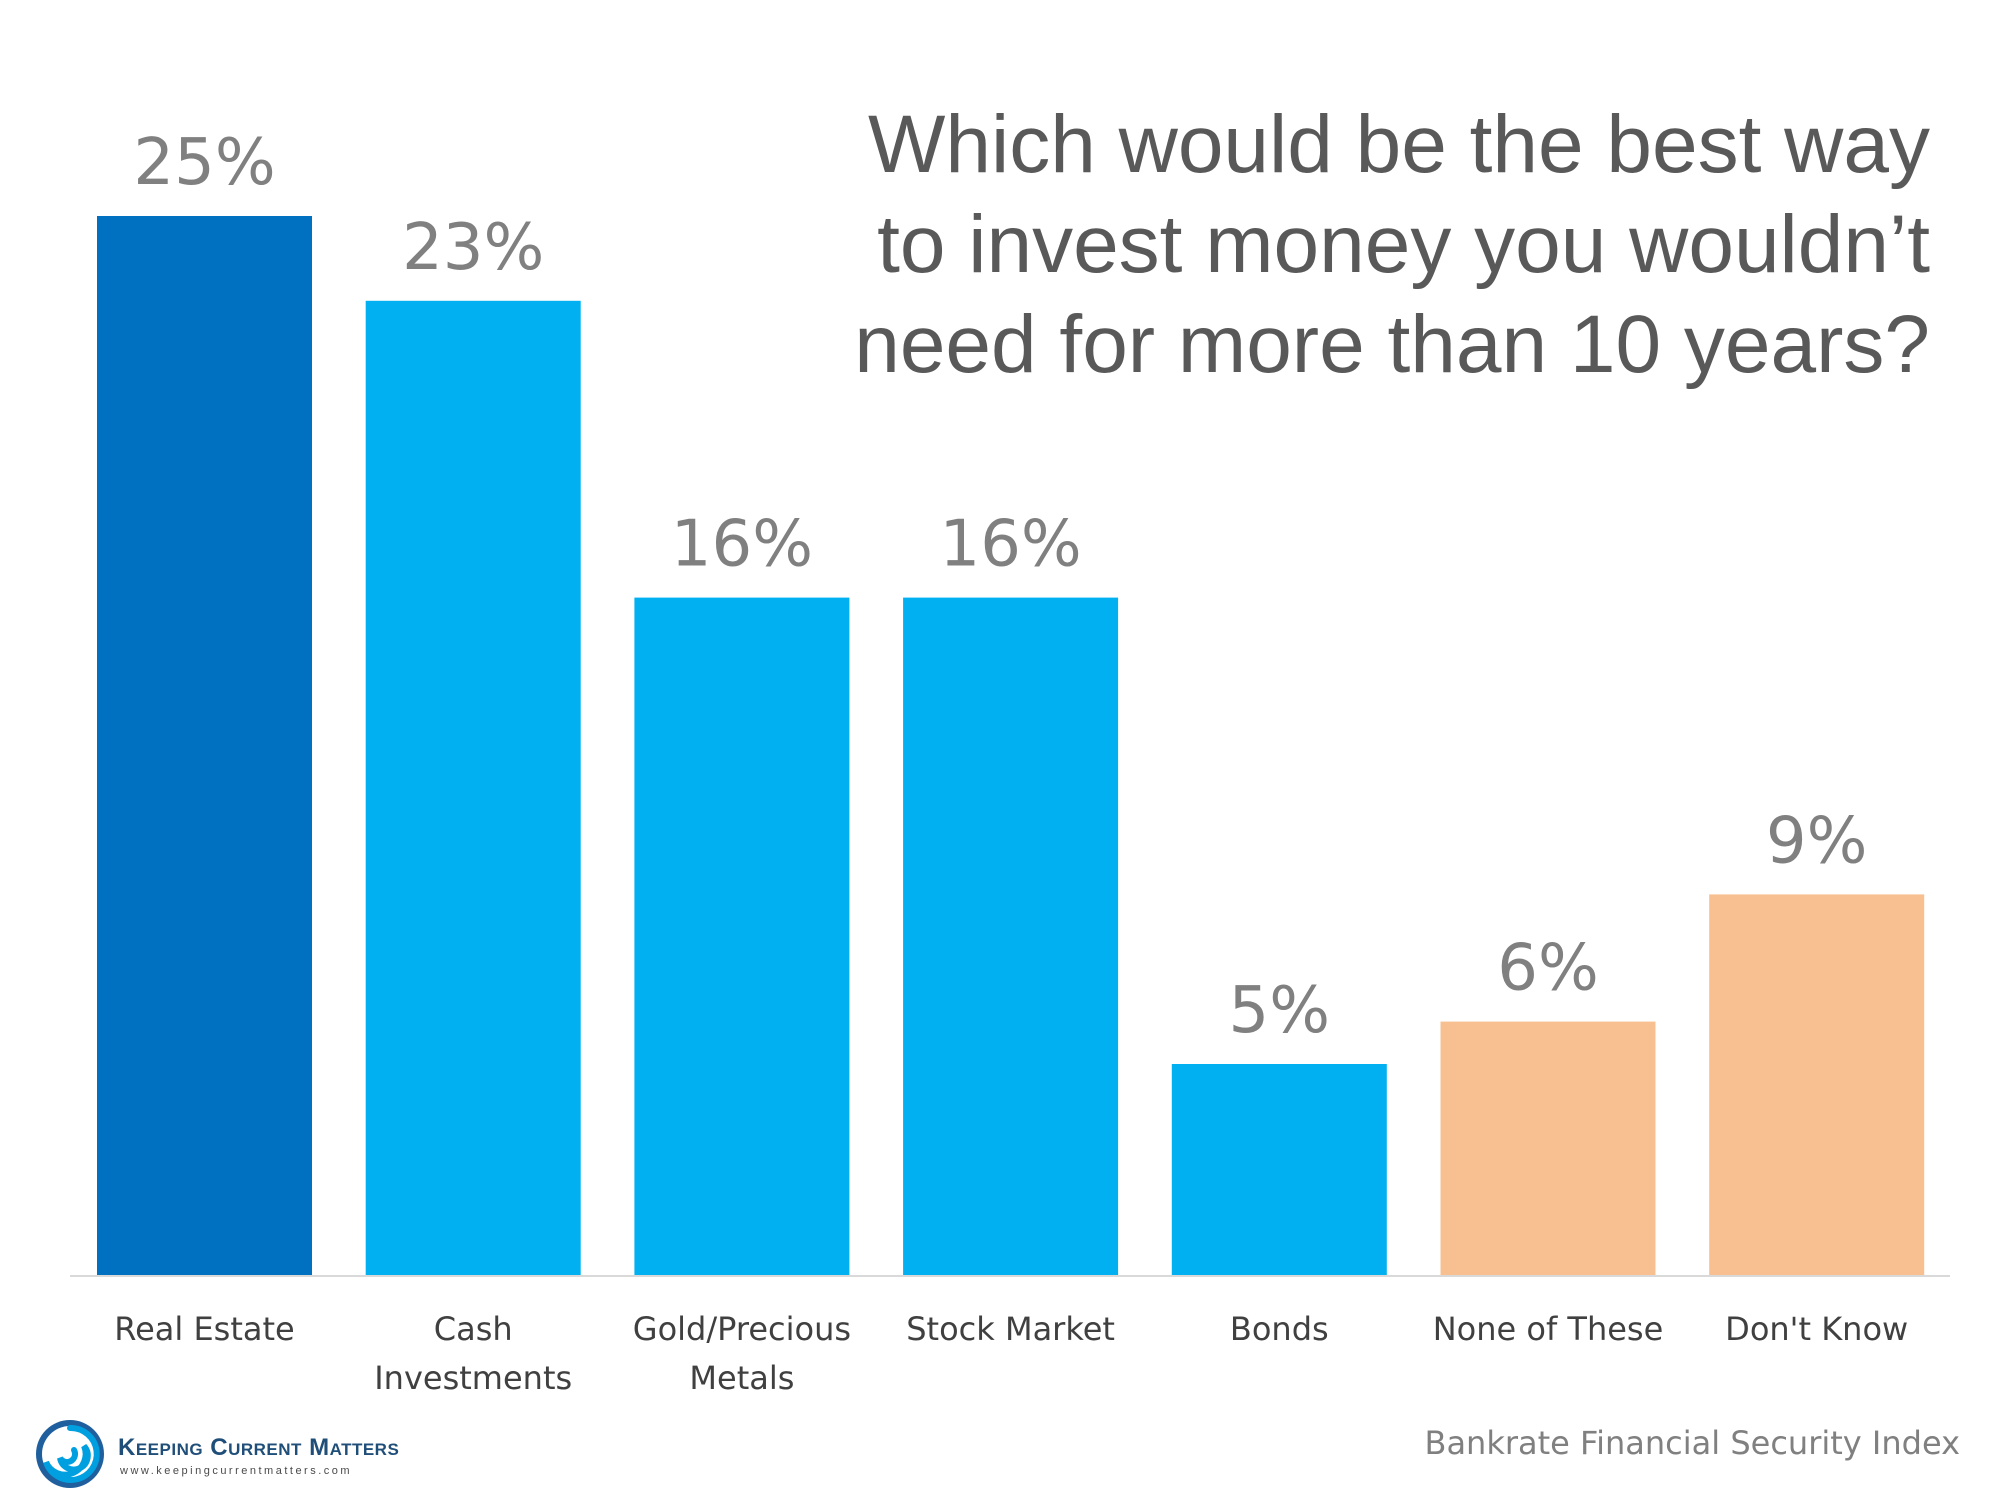 This screenshot has width=2000, height=1500. I want to click on category-label-6-line-0: Don't Know, so click(1816, 1329).